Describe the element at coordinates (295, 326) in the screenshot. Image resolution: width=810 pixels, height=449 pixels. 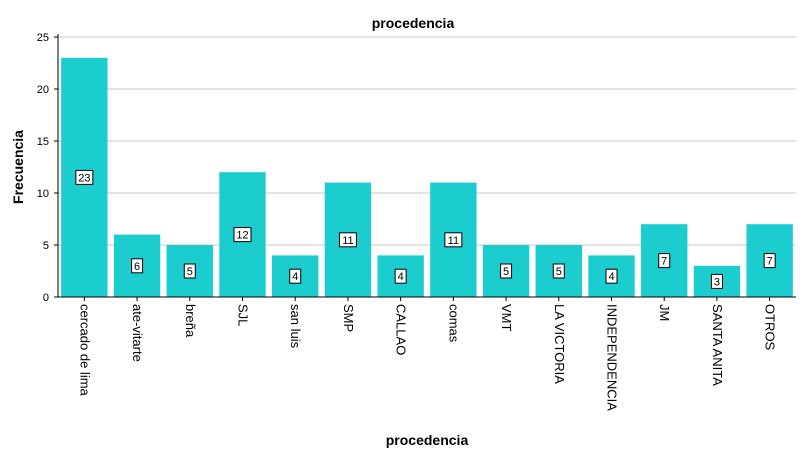
I see `category-label: san luis` at that location.